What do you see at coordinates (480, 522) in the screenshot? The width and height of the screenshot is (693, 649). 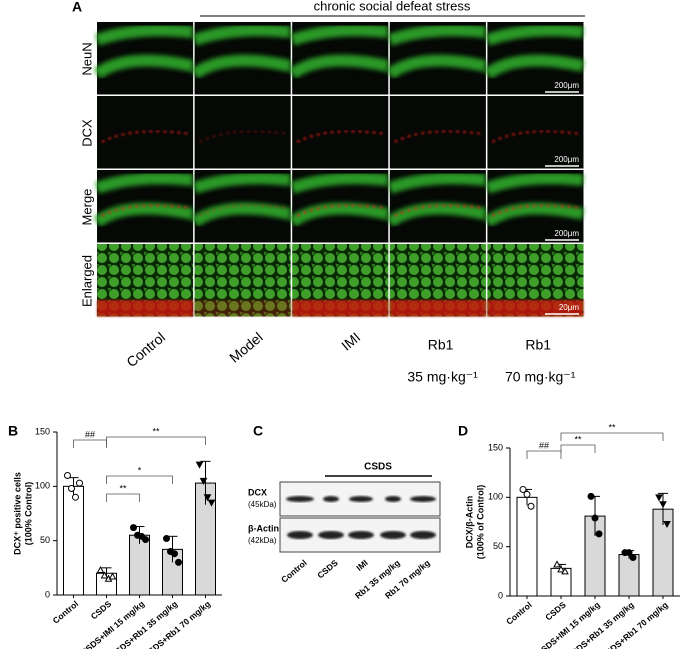 I see `y-axis-label: (100% of Control)` at bounding box center [480, 522].